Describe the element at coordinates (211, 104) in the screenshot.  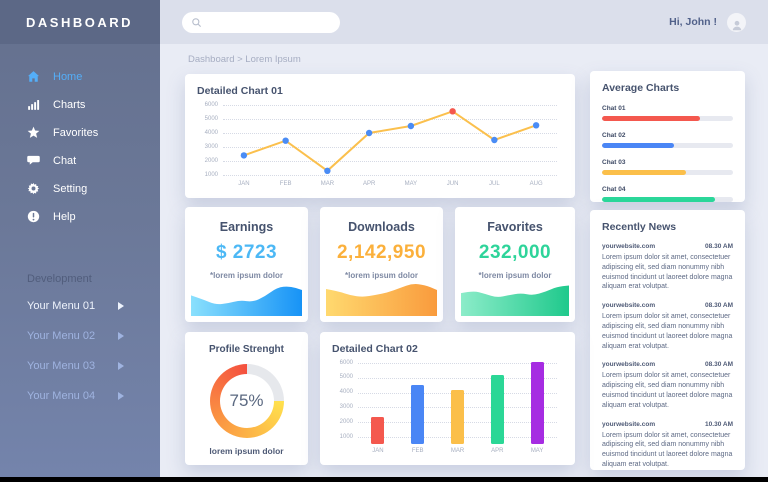
I see `y-tick-label: 6000` at that location.